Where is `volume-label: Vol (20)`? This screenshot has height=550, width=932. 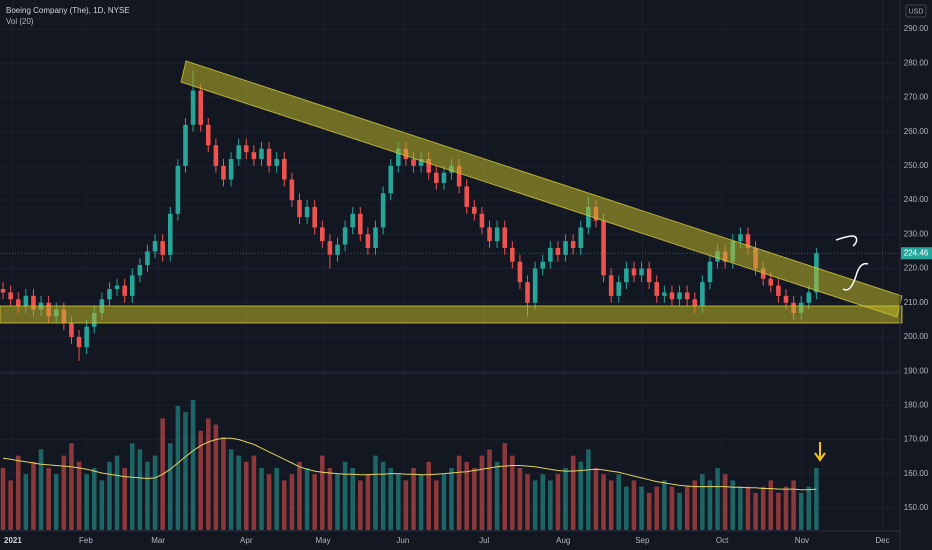 volume-label: Vol (20) is located at coordinates (20, 21).